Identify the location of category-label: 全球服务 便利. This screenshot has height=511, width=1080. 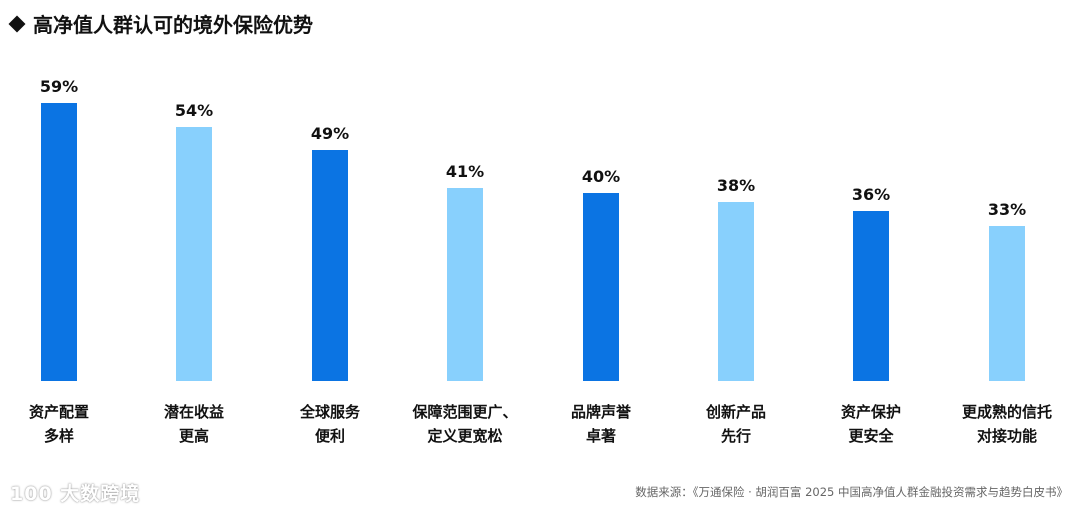
(329, 424).